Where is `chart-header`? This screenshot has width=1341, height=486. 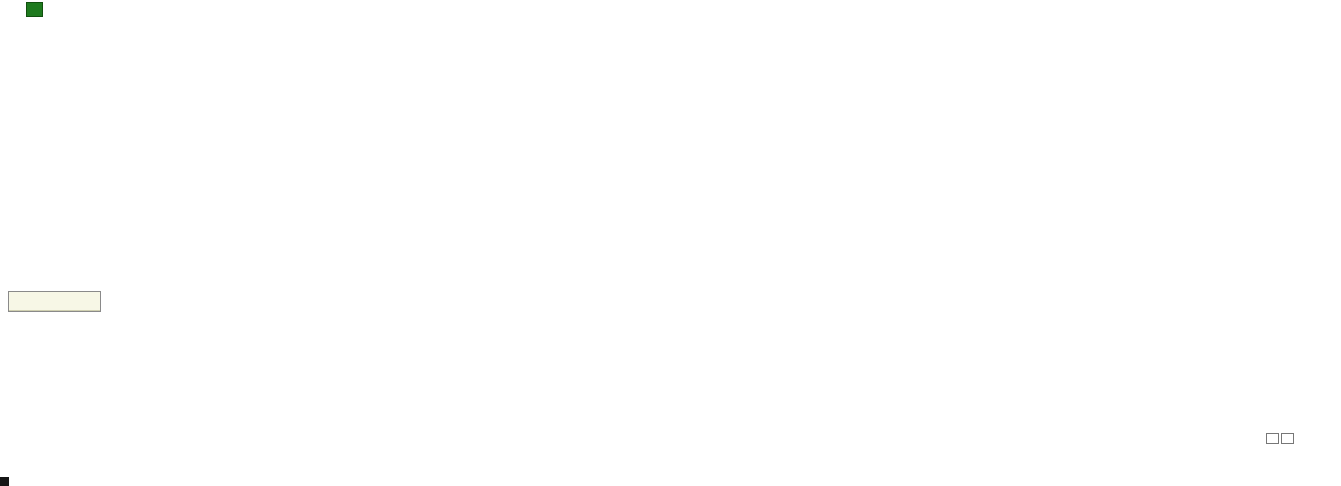 chart-header is located at coordinates (48, 9).